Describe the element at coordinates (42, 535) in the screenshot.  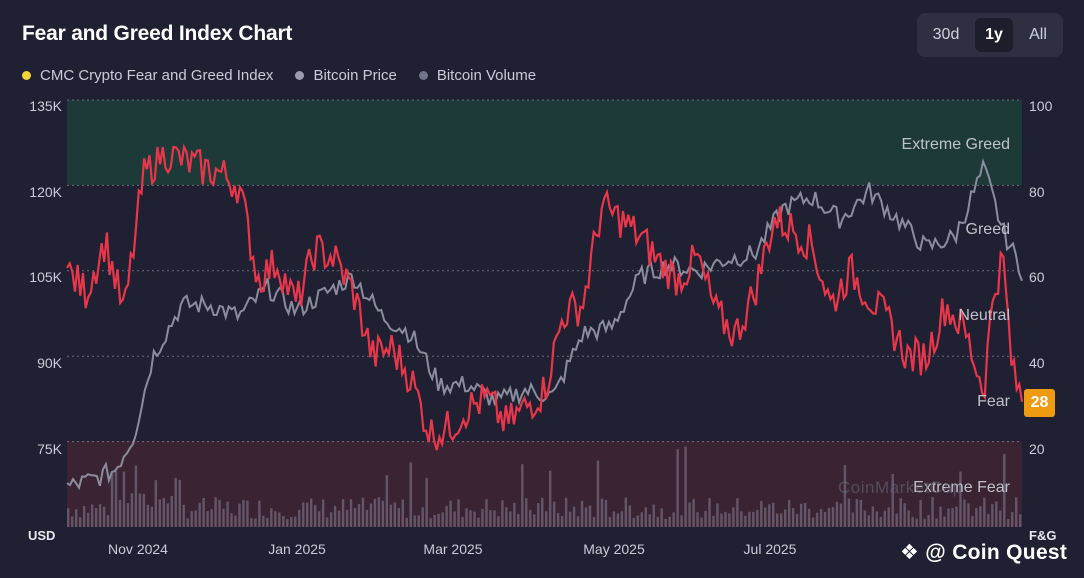
I see `y-axis-unit-left: USD` at that location.